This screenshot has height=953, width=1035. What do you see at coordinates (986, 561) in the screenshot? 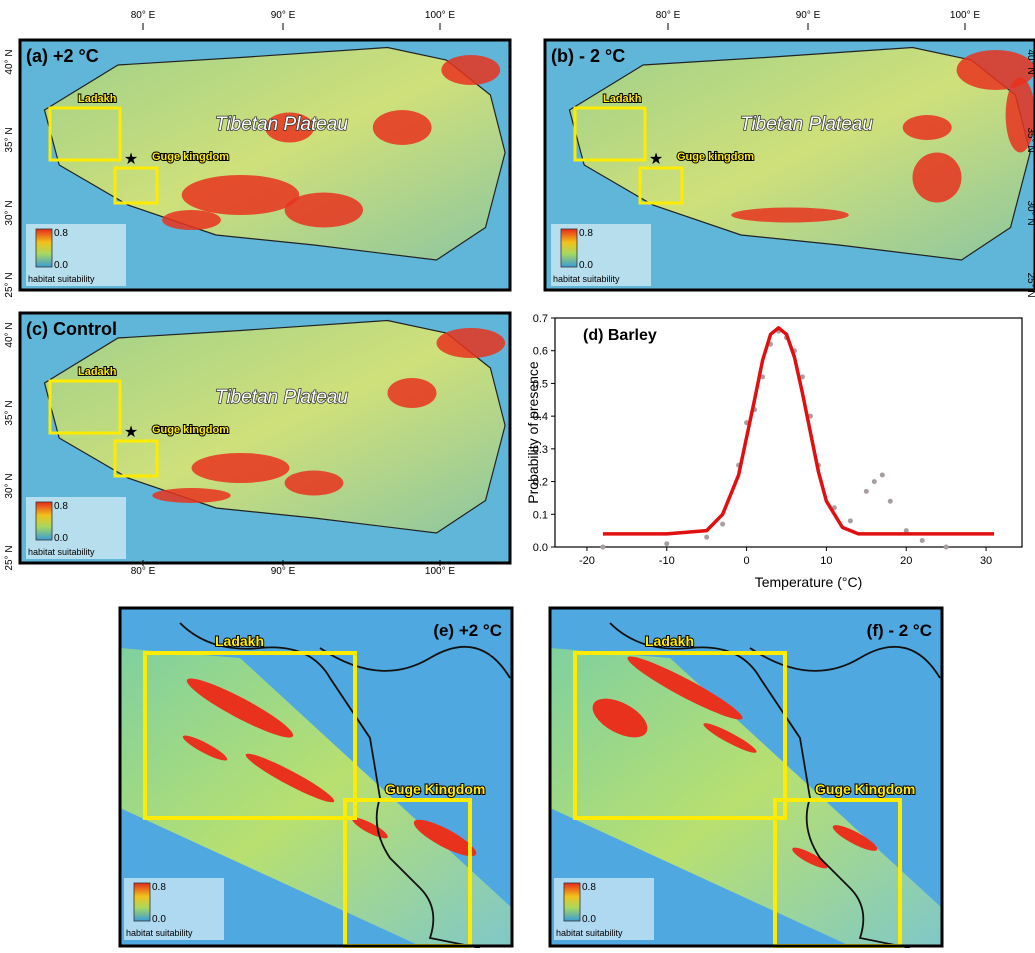
I see `x-tick-label: 30` at bounding box center [986, 561].